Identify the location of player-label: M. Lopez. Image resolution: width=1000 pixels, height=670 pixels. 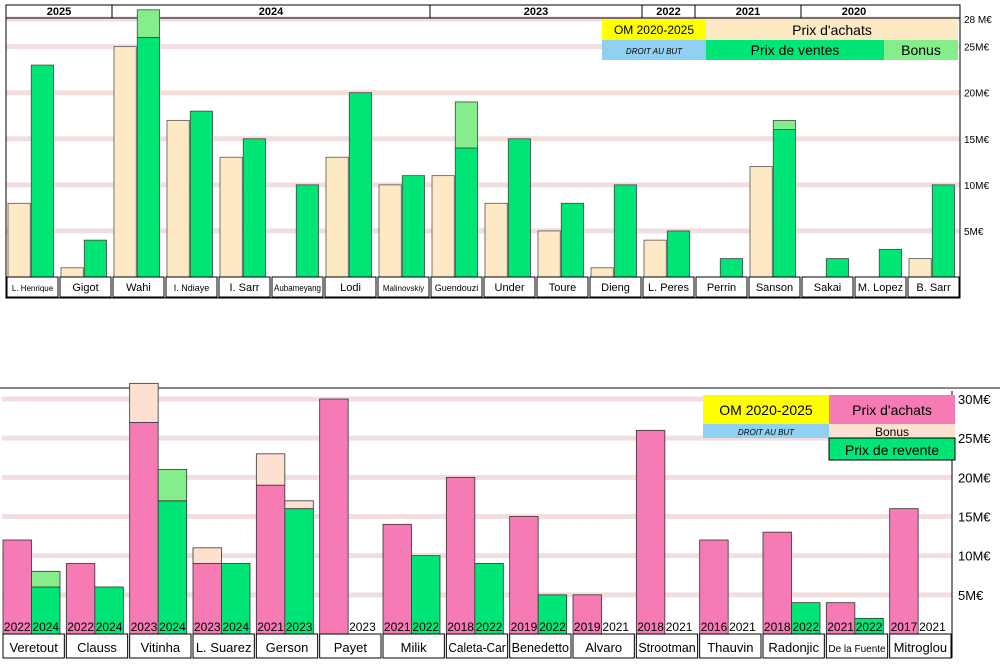
(880, 288).